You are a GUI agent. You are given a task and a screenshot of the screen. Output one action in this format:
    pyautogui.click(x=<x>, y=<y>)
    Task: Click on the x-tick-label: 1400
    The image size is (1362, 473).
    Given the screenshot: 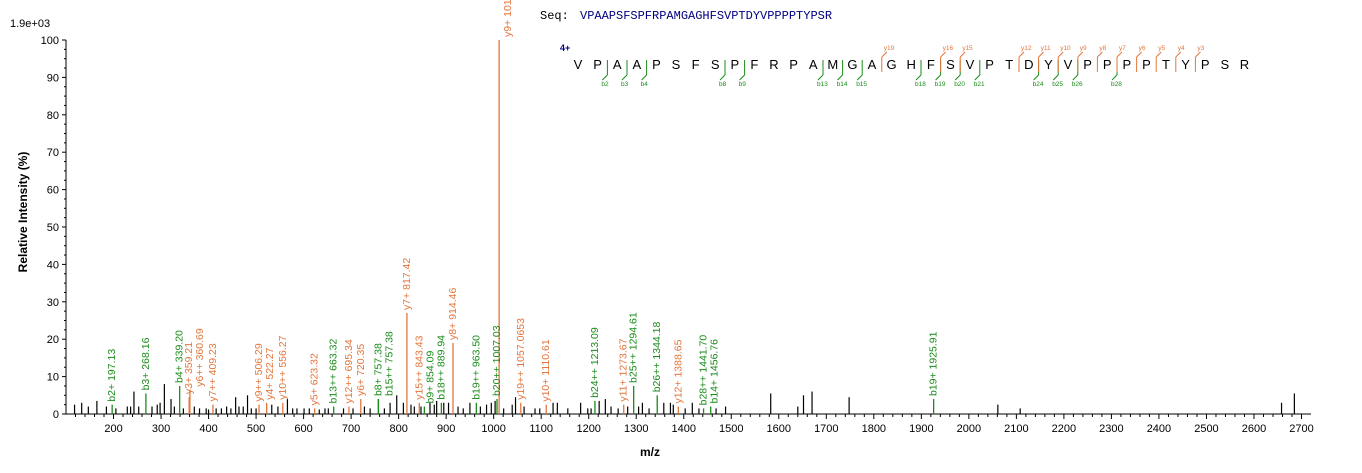 What is the action you would take?
    pyautogui.click(x=684, y=429)
    